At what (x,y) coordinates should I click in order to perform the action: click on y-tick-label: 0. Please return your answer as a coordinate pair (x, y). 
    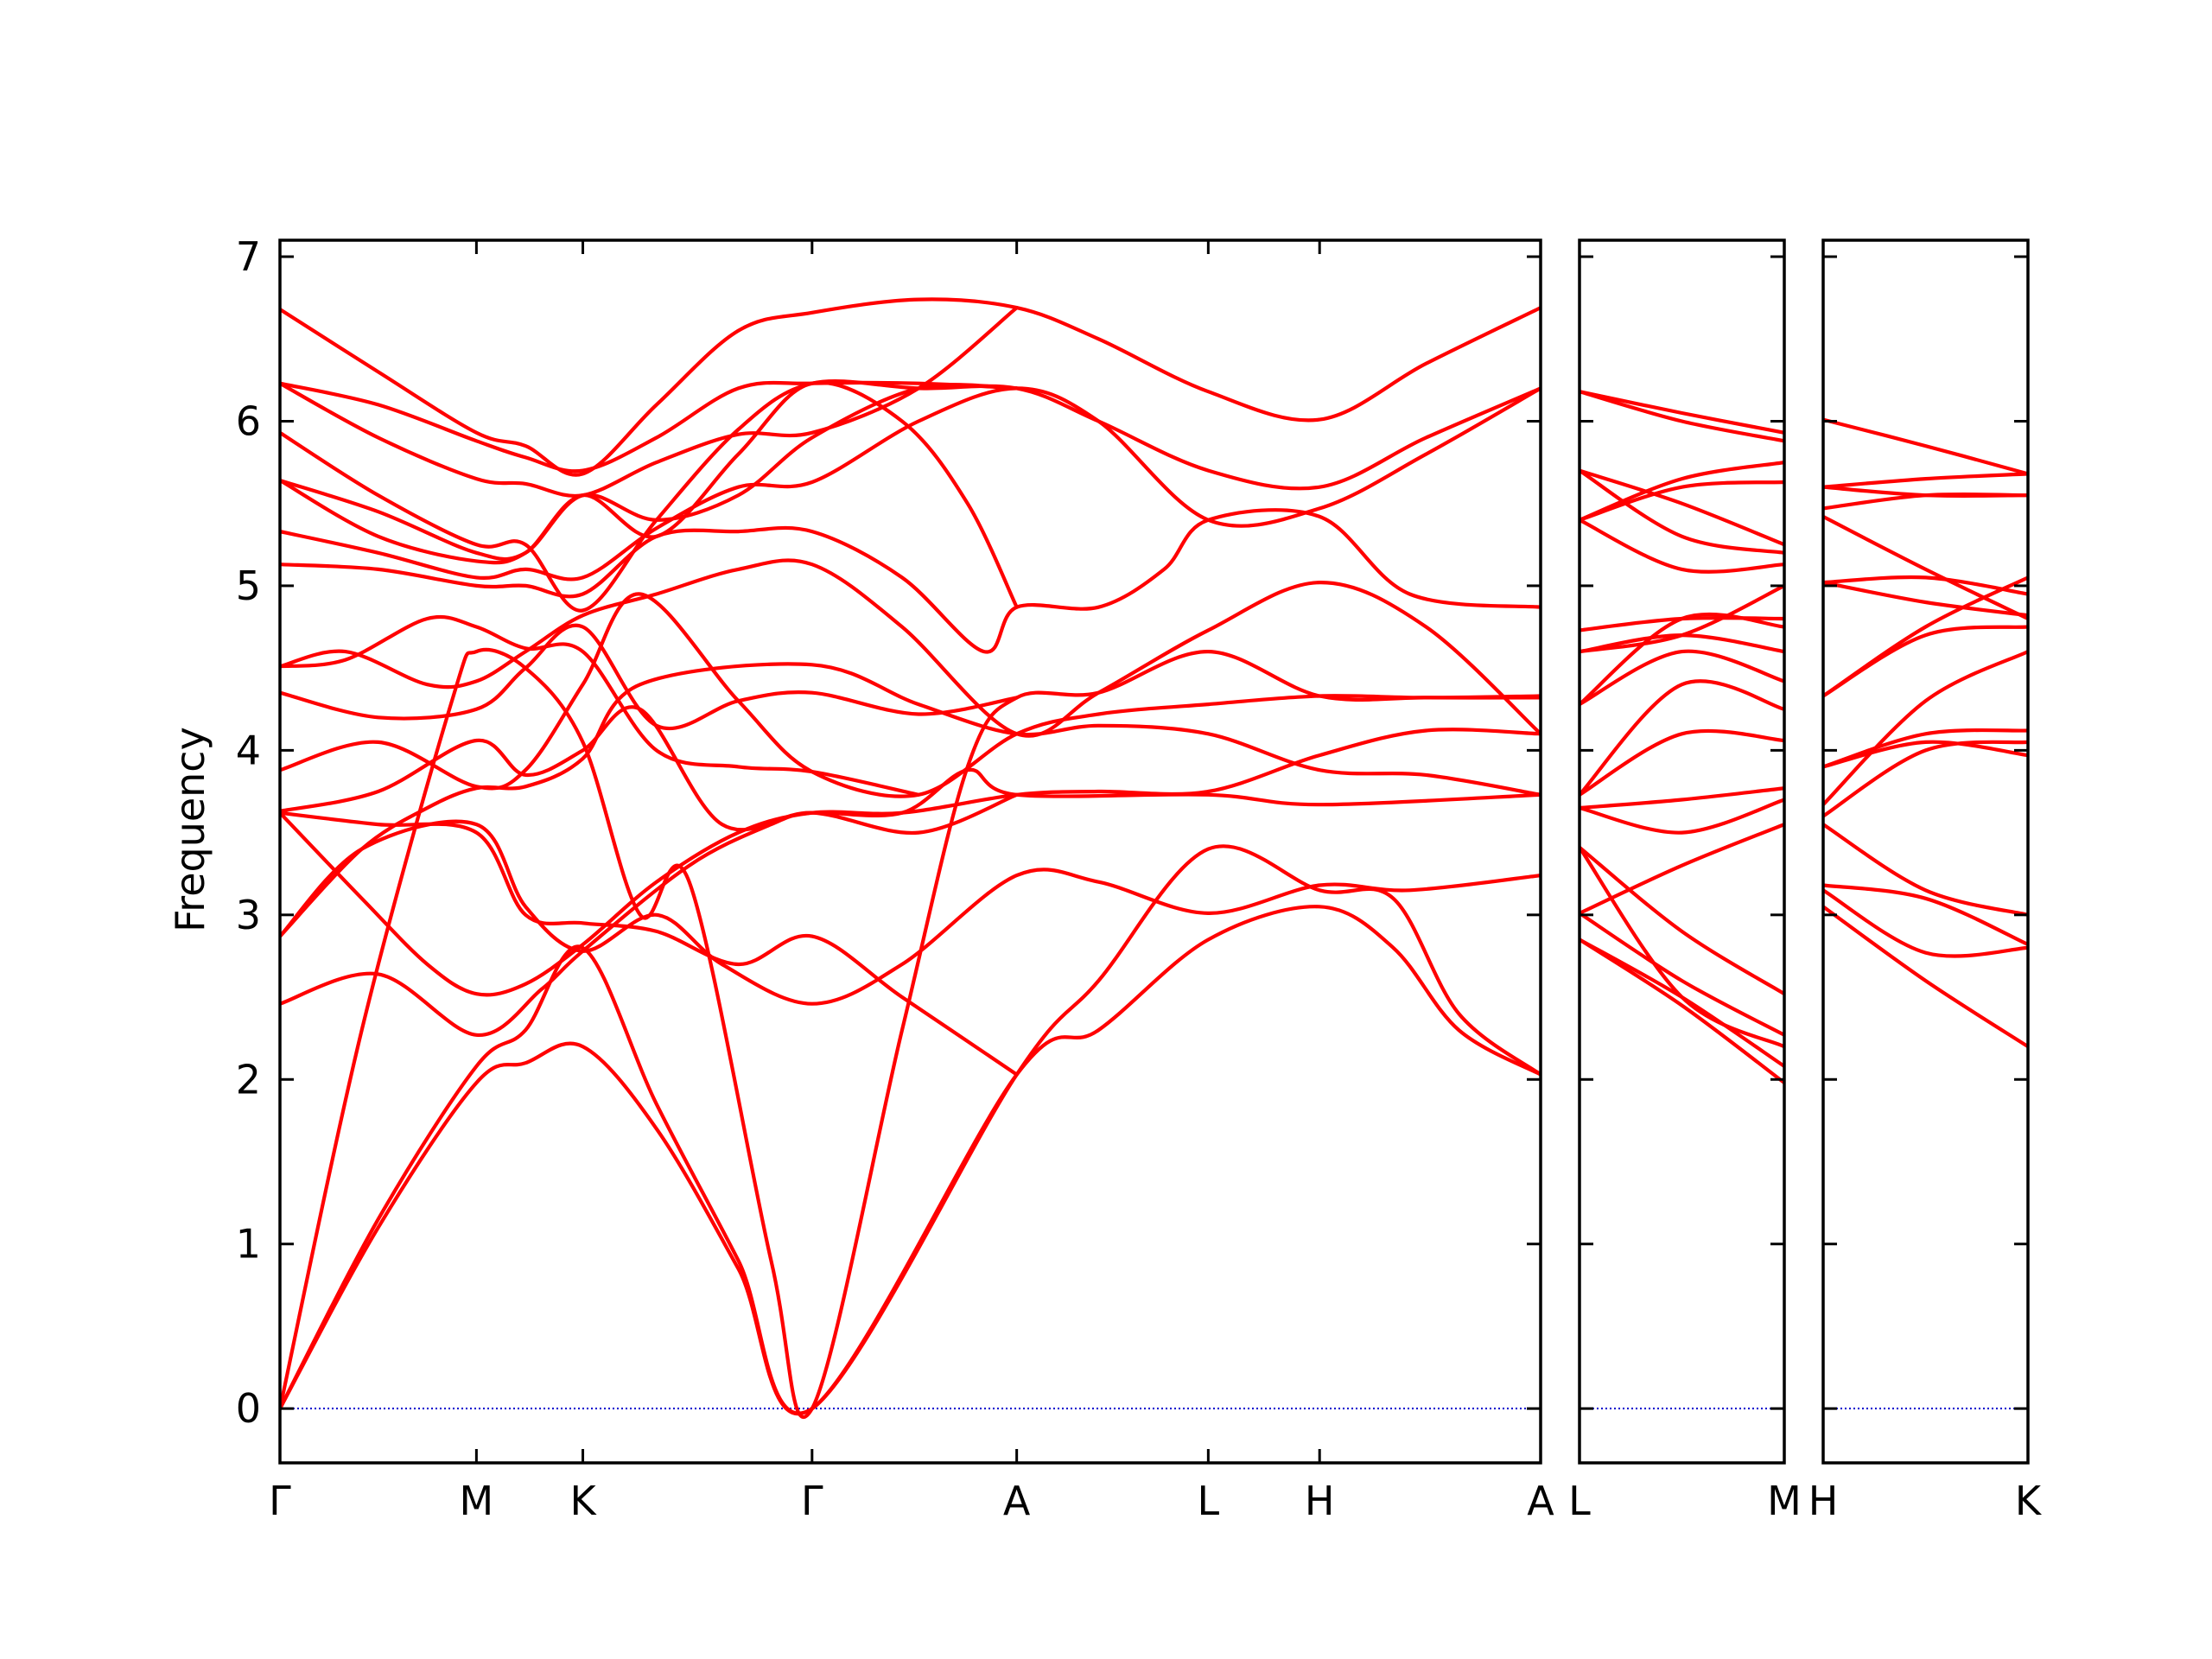
    Looking at the image, I should click on (248, 1408).